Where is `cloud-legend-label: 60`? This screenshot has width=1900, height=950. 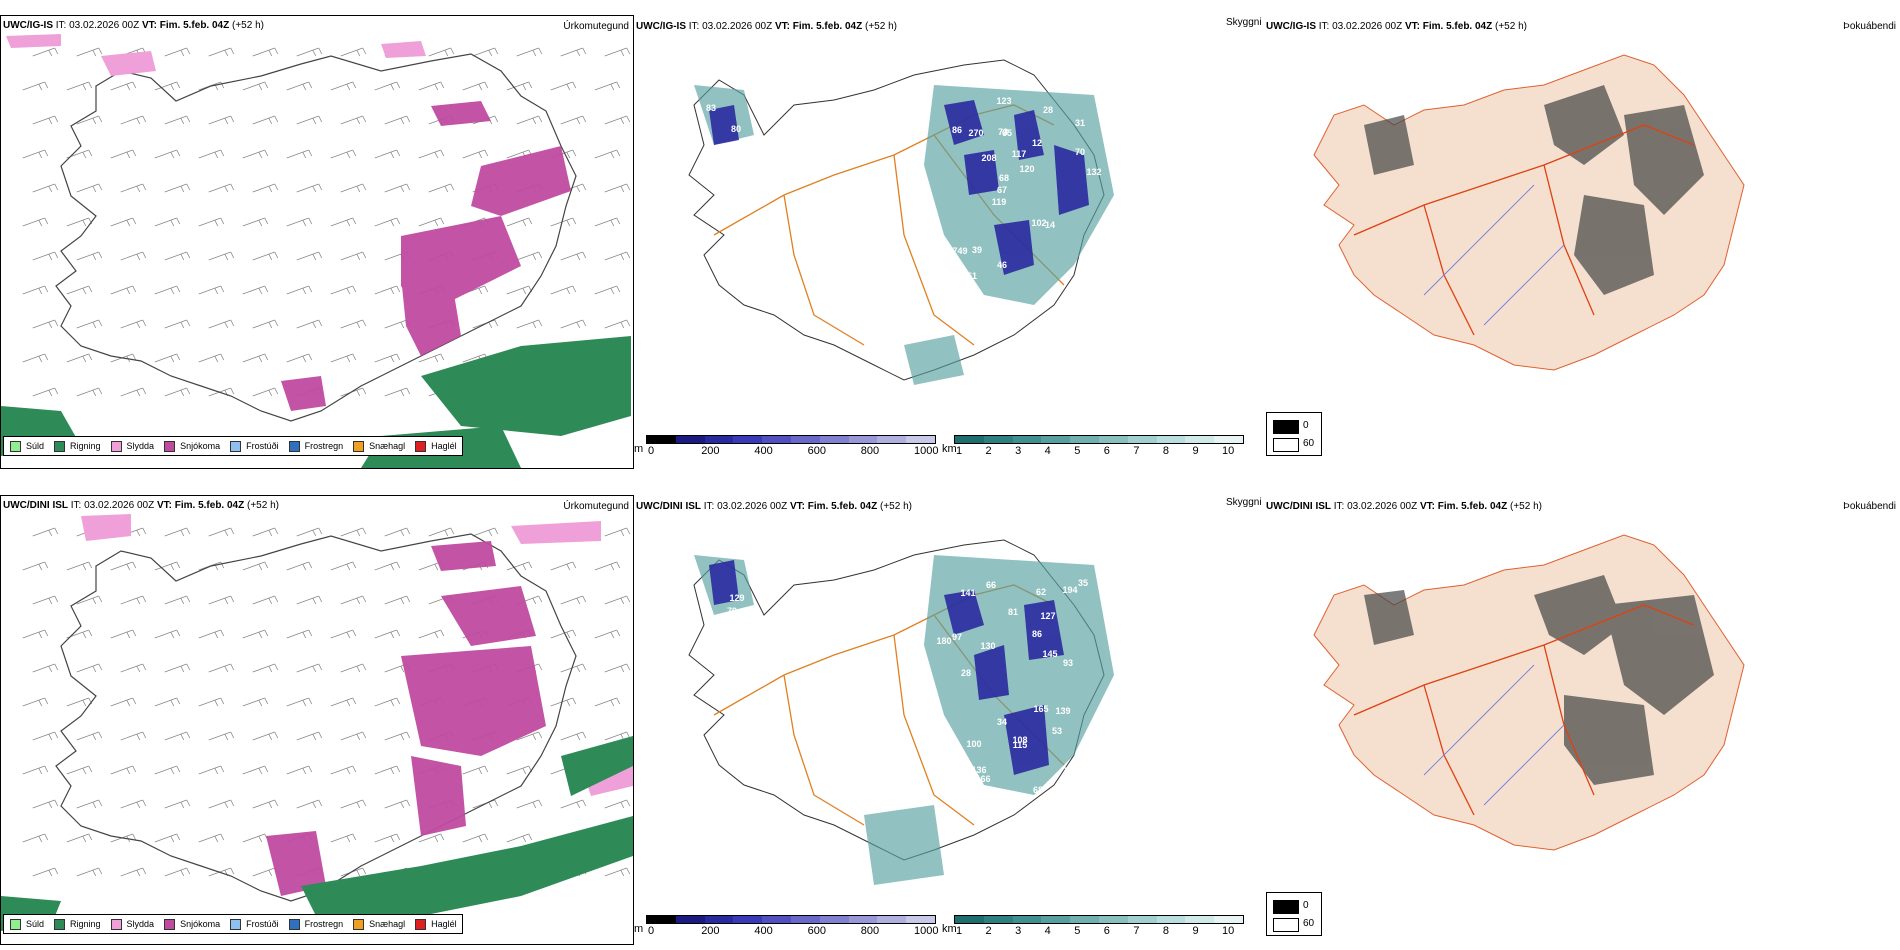 cloud-legend-label: 60 is located at coordinates (1309, 443).